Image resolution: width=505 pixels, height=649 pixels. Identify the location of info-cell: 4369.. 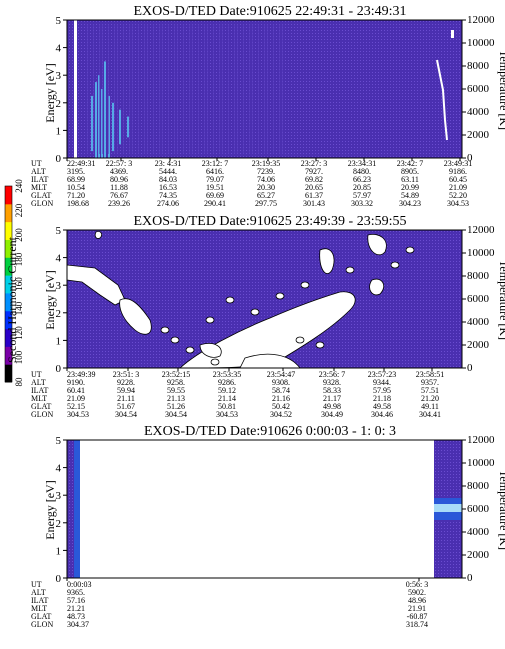
(119, 171).